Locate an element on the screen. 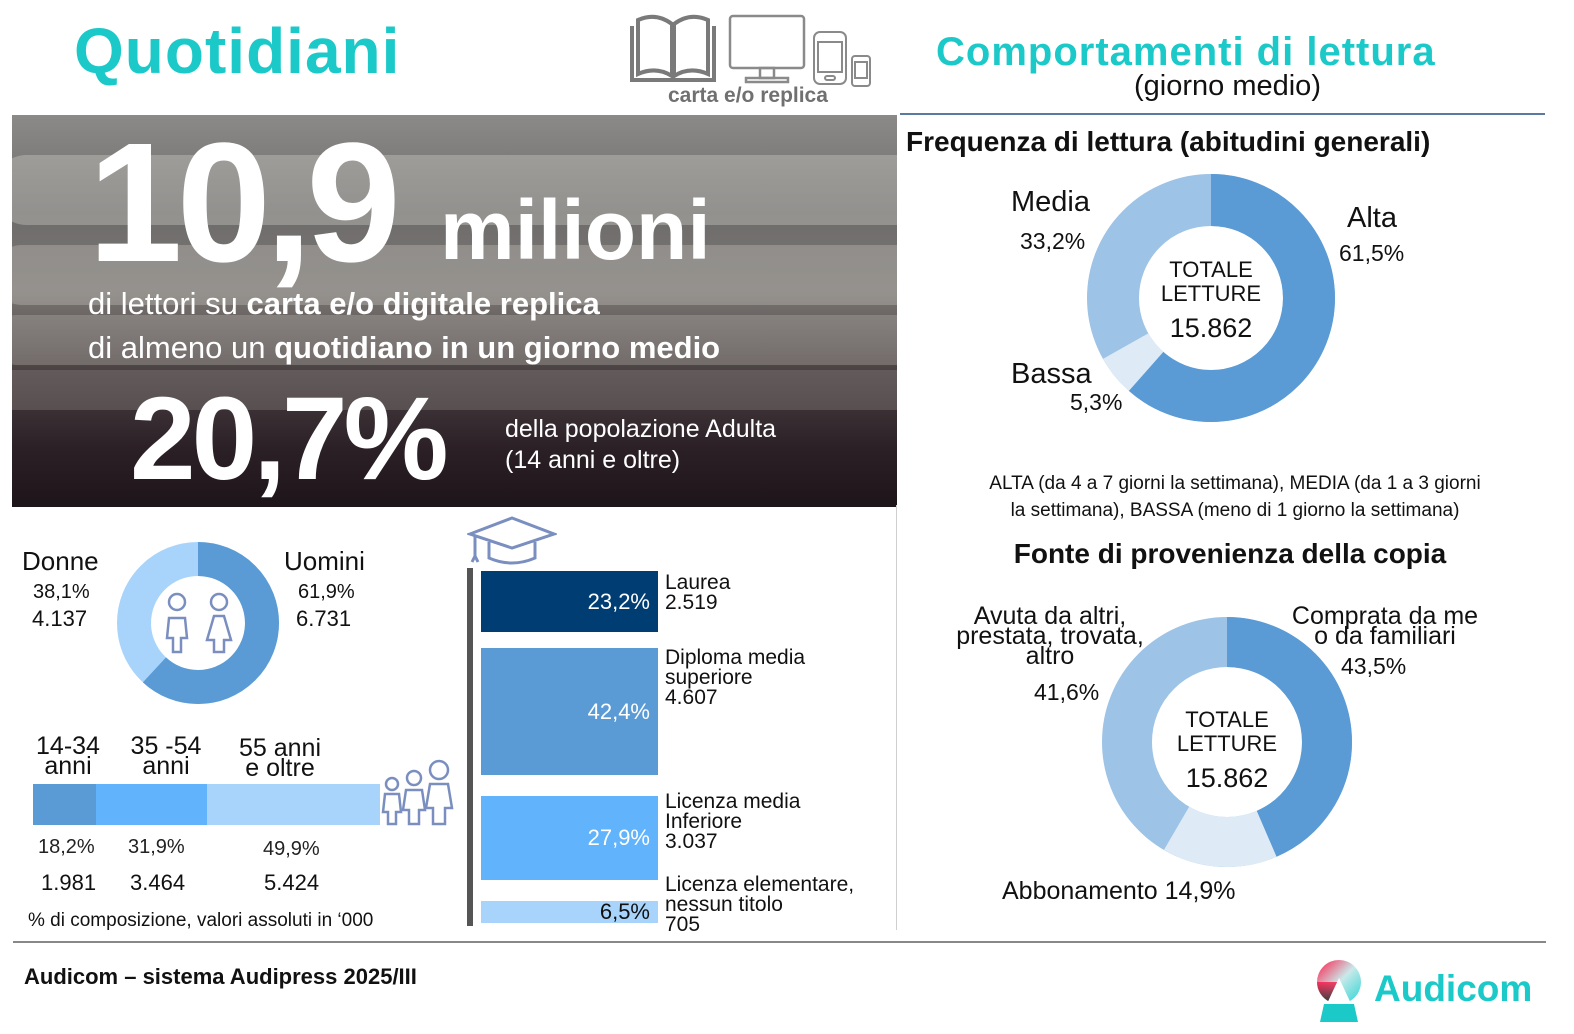 This screenshot has width=1574, height=1034. source-pct-avuta: 41,6% is located at coordinates (1067, 692).